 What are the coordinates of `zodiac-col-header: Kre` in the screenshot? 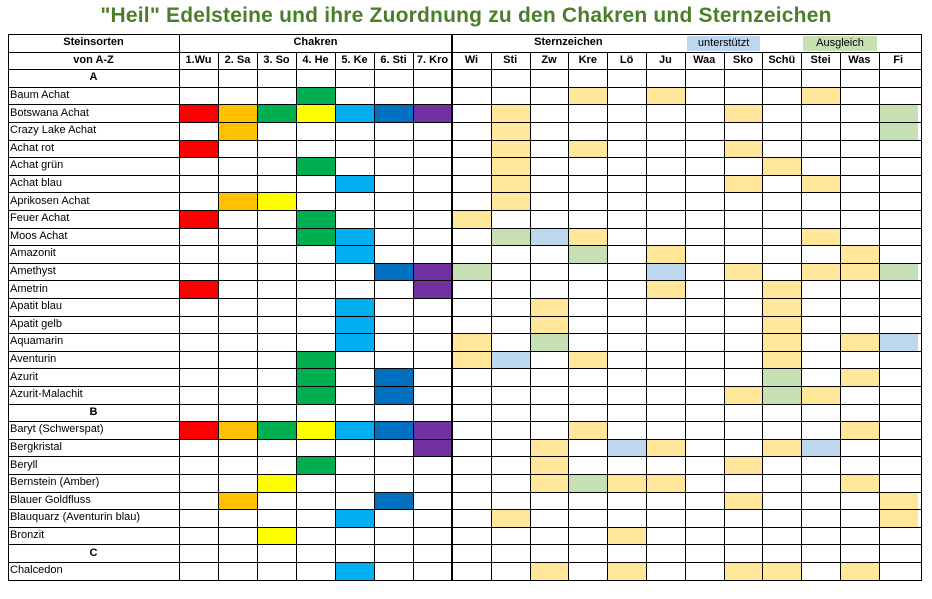 It's located at (587, 59).